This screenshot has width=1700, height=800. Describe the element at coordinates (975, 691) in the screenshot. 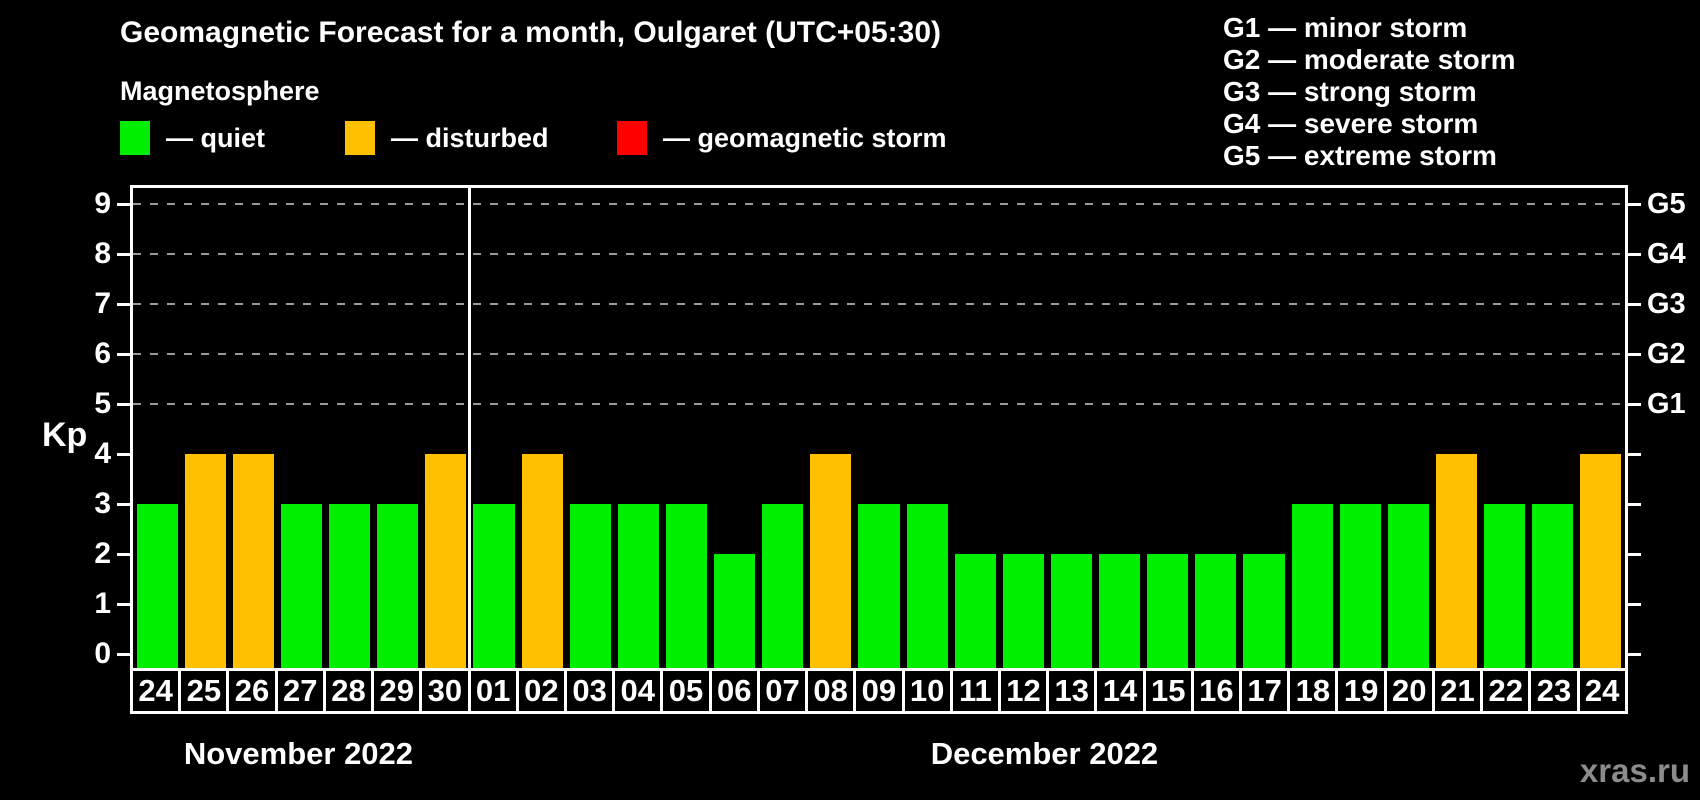

I see `date-cell: 11` at that location.